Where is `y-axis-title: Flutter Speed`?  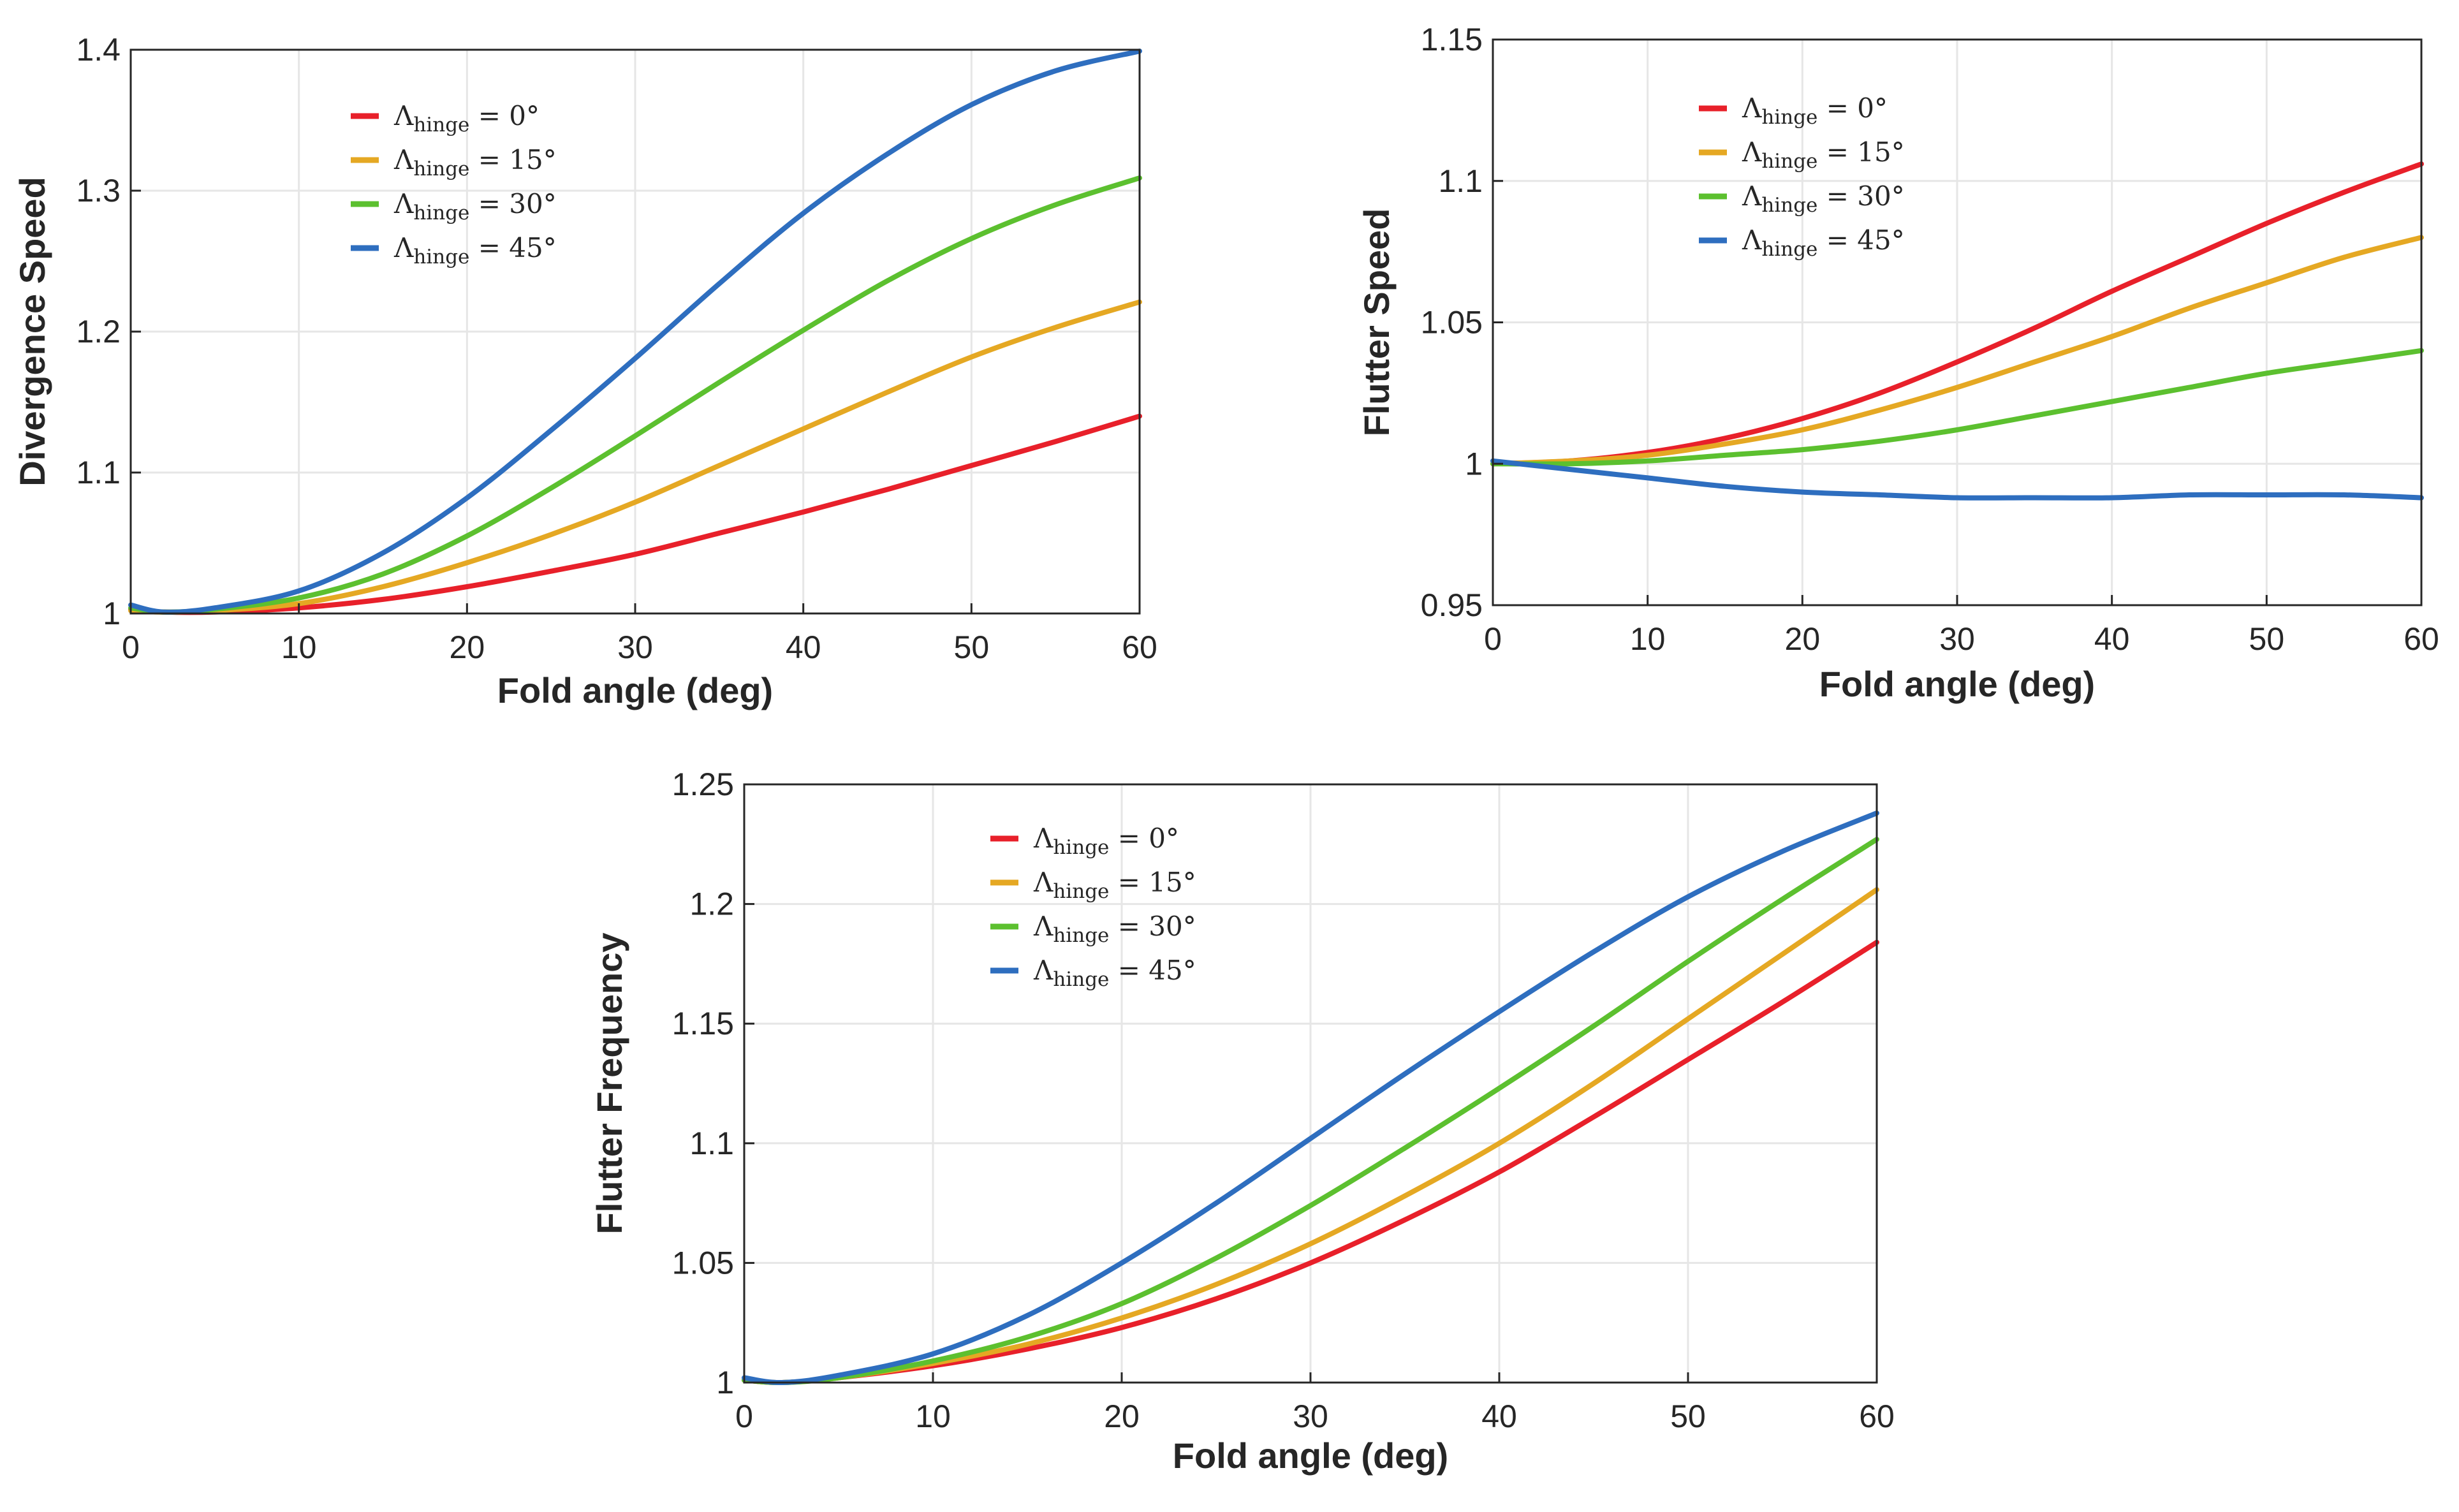 y-axis-title: Flutter Speed is located at coordinates (1376, 323).